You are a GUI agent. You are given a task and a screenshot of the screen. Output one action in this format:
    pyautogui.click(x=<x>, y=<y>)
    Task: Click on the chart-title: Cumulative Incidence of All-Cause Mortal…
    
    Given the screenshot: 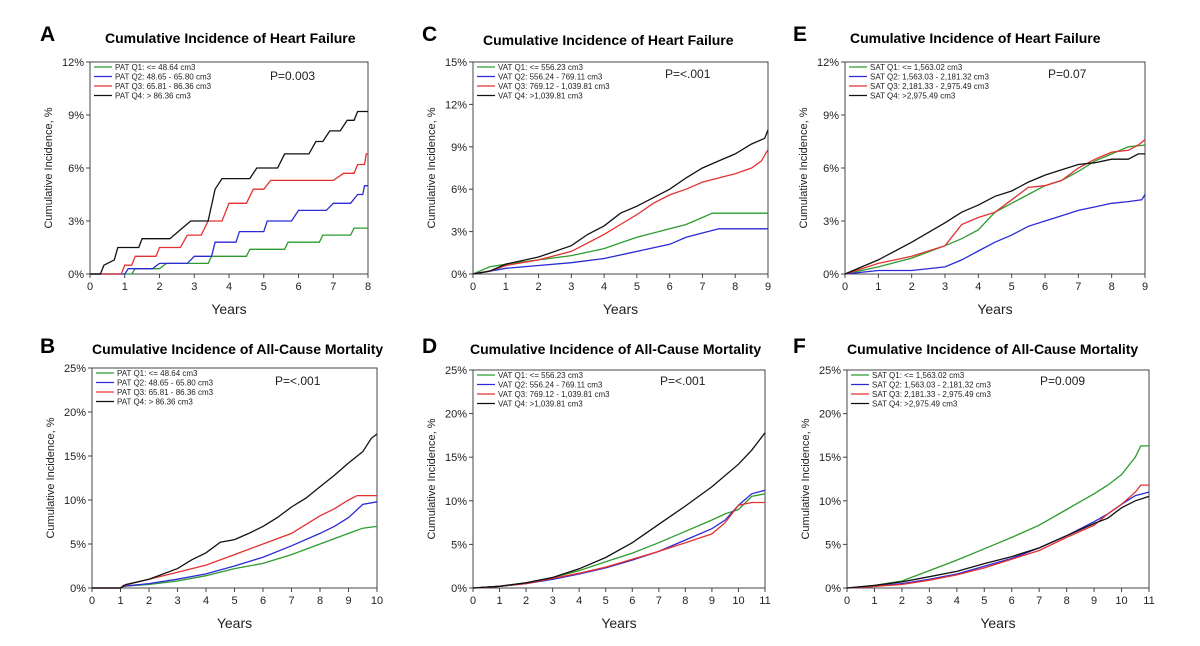 What is the action you would take?
    pyautogui.click(x=993, y=349)
    